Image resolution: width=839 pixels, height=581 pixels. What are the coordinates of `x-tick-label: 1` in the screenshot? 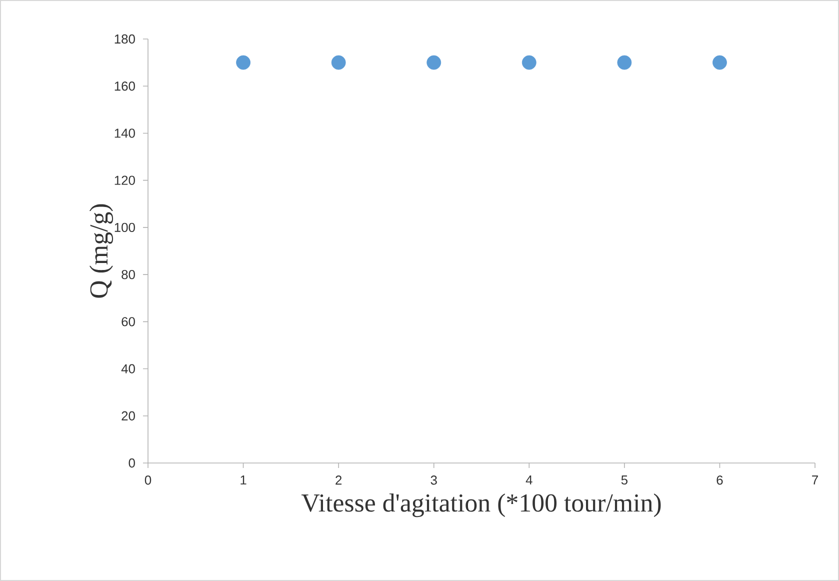 It's located at (243, 480).